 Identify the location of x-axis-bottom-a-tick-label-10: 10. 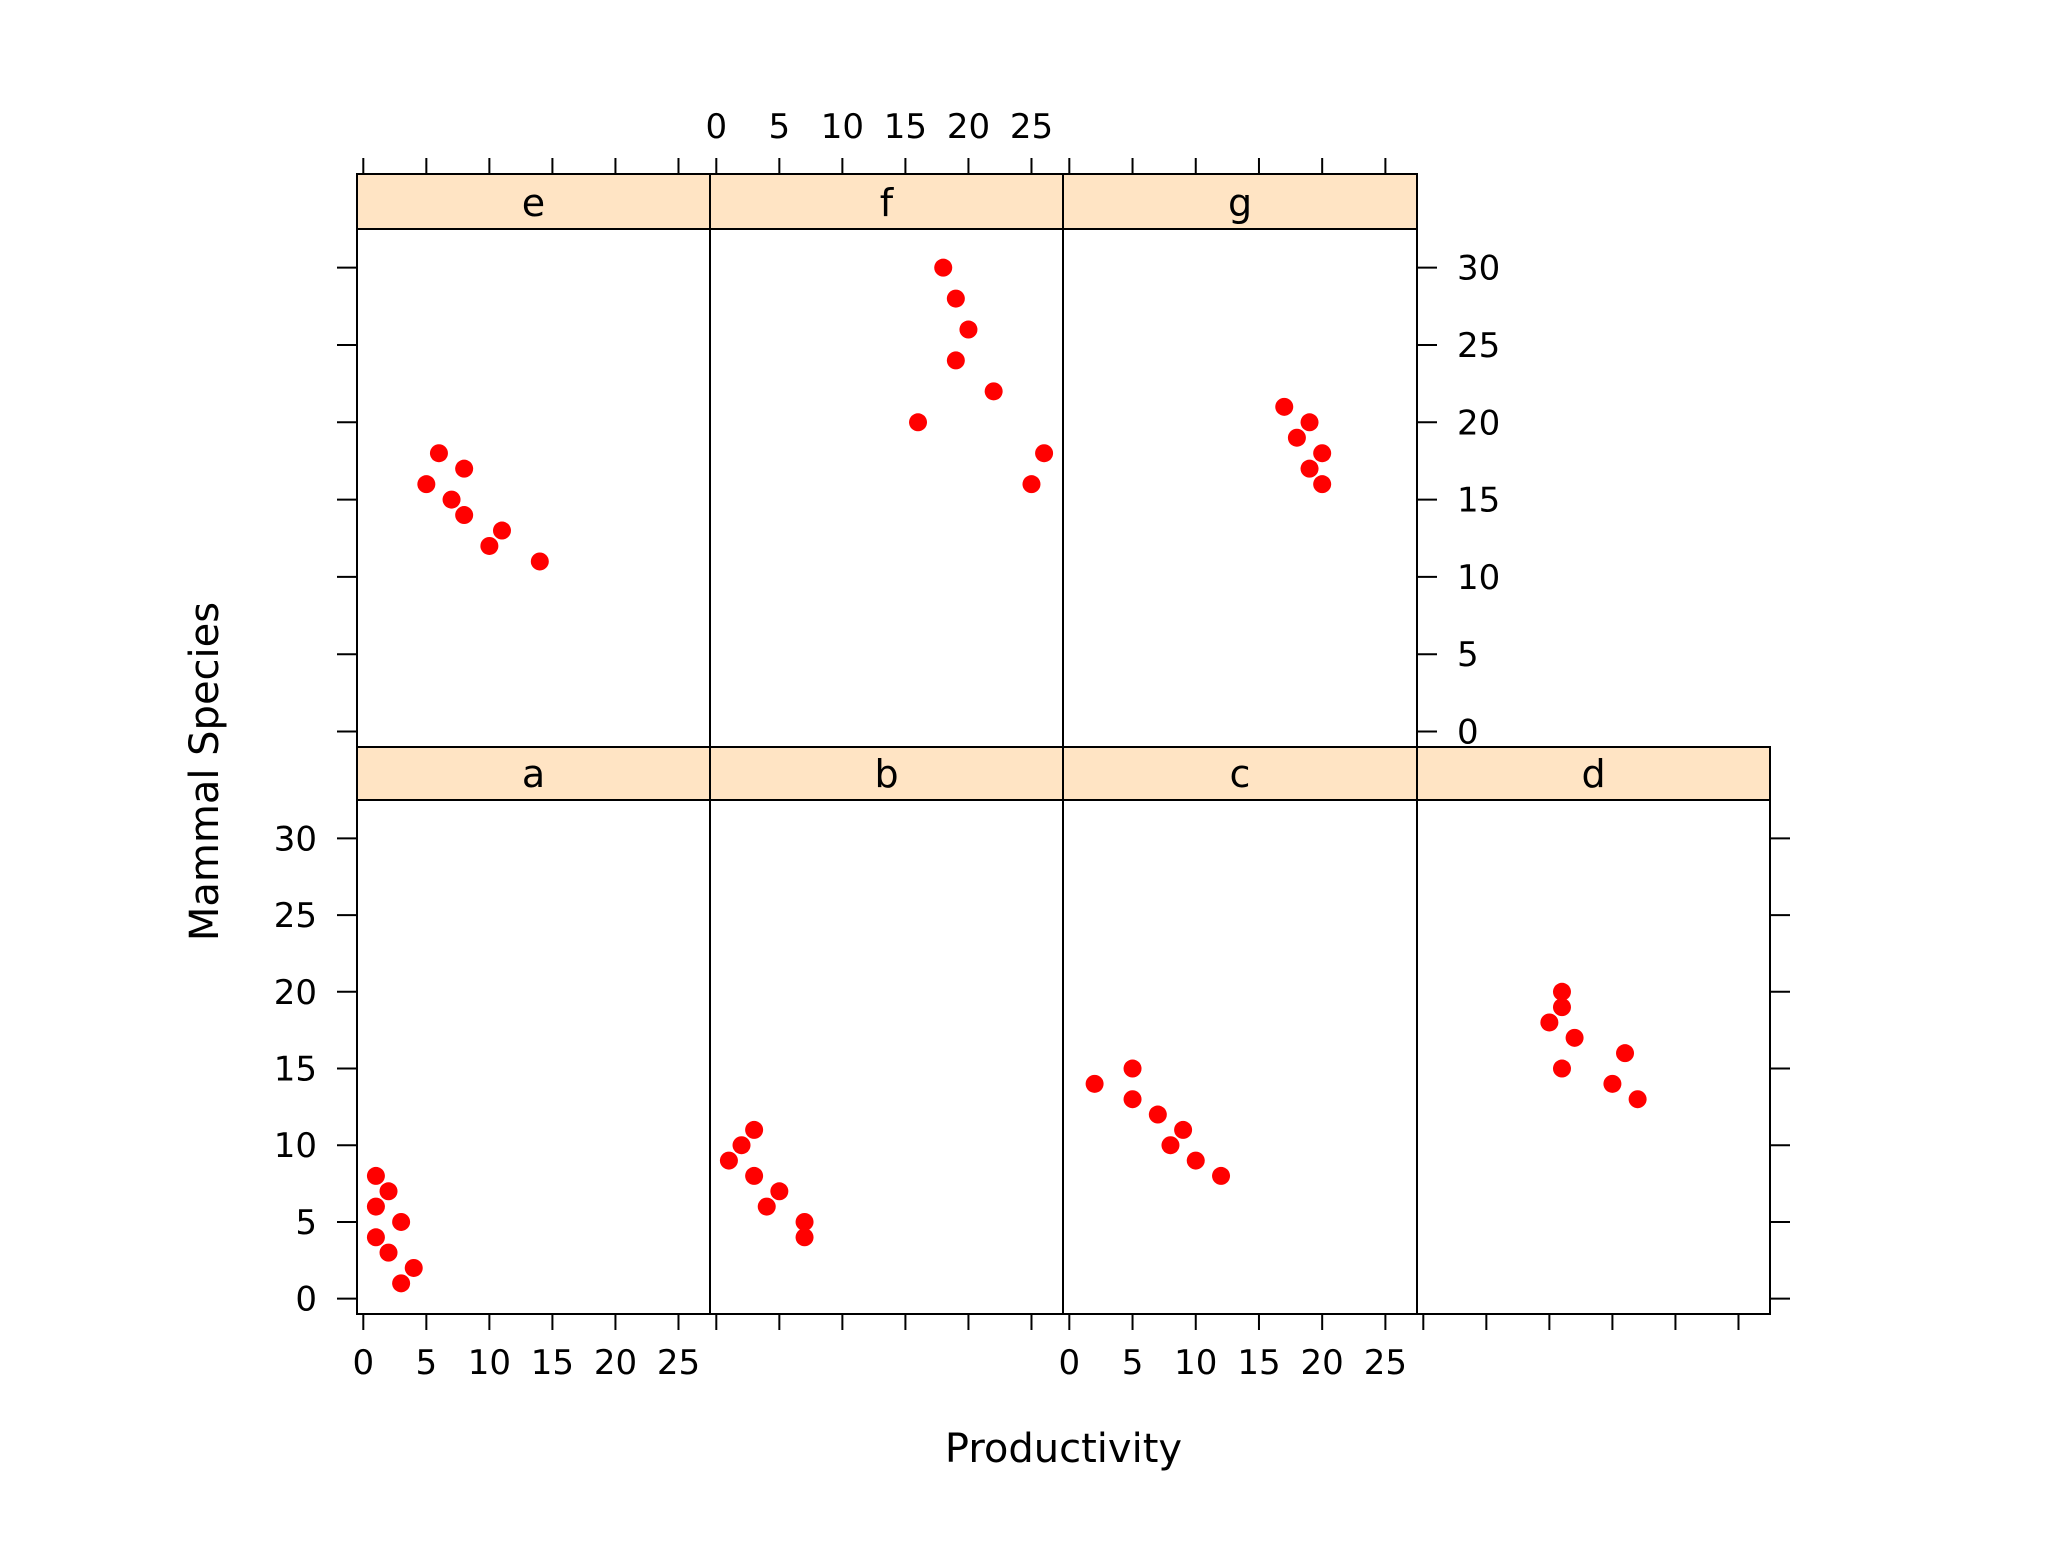
(489, 1363).